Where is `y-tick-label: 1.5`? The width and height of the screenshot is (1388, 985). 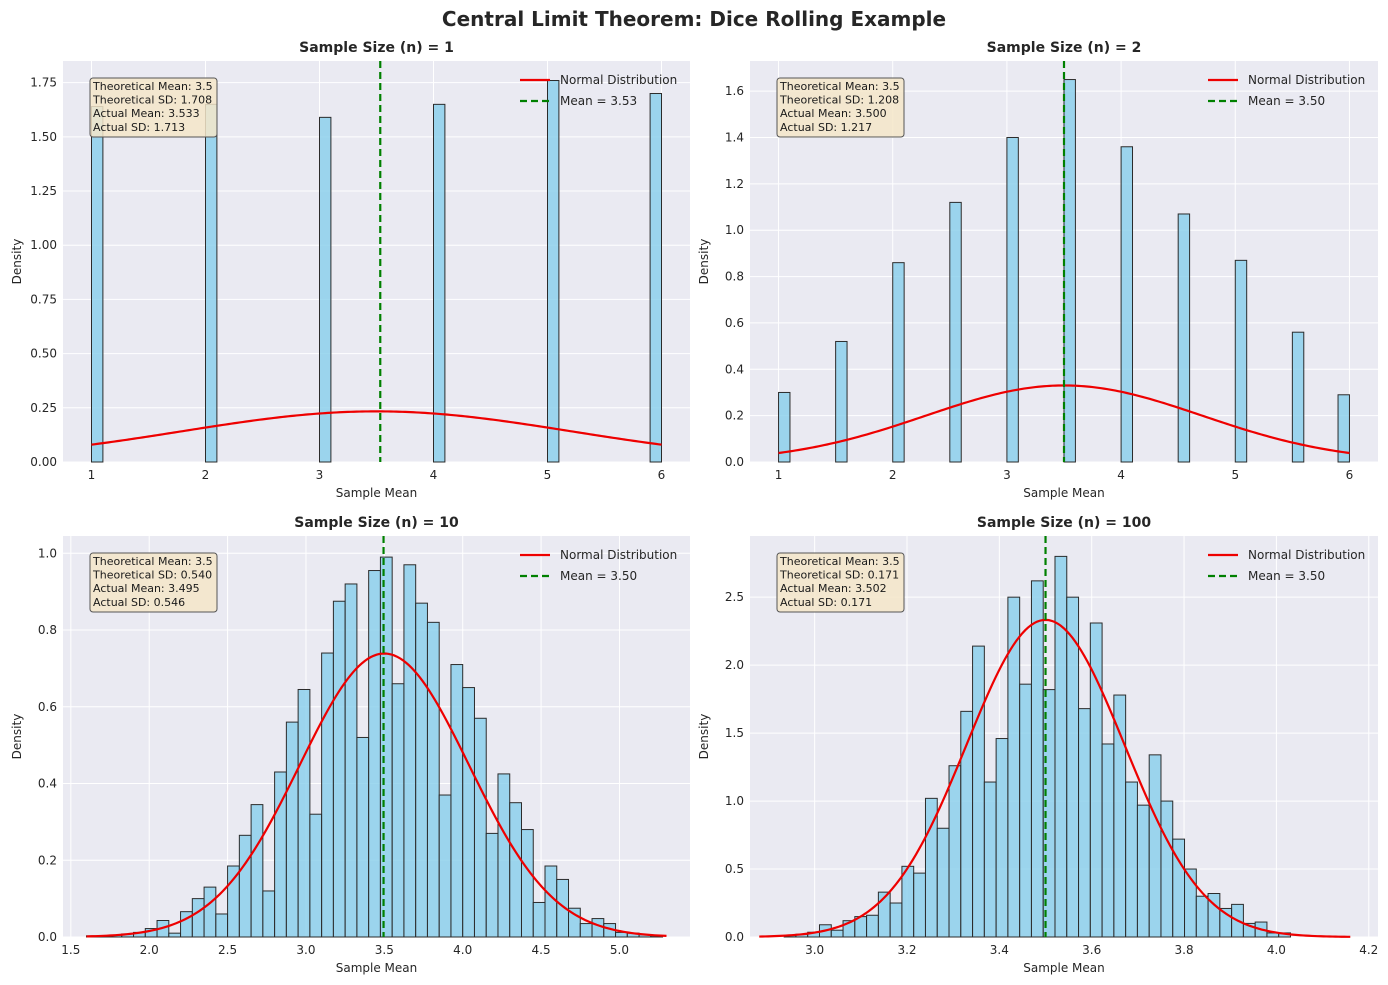
y-tick-label: 1.5 is located at coordinates (734, 733).